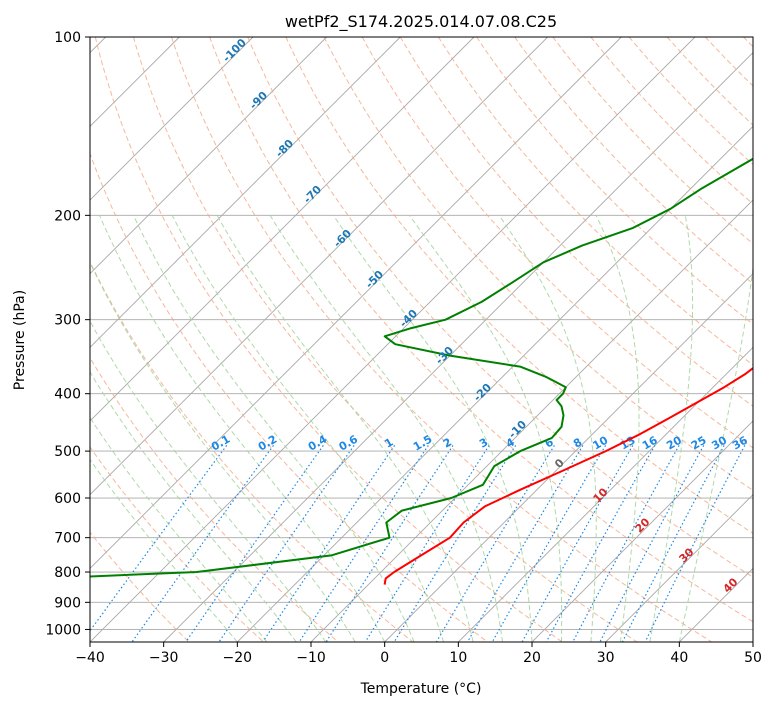 The image size is (775, 708). I want to click on x-tick-label: 50, so click(753, 658).